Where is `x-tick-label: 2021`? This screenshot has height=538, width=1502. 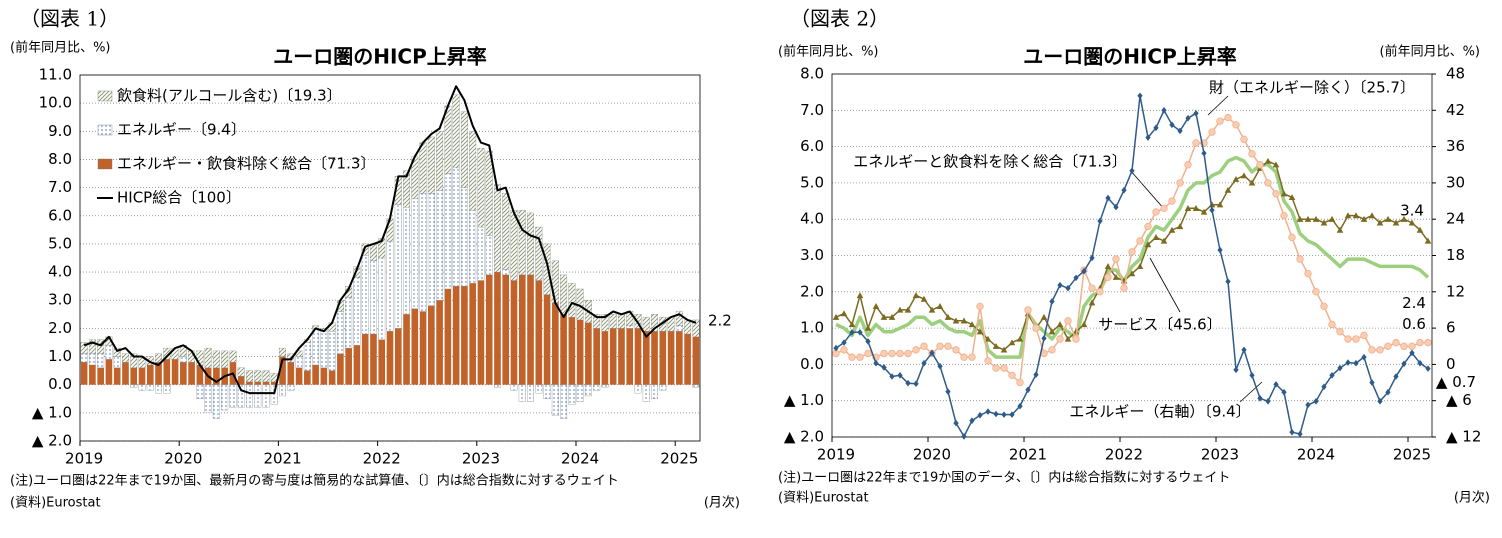
x-tick-label: 2021 is located at coordinates (282, 459).